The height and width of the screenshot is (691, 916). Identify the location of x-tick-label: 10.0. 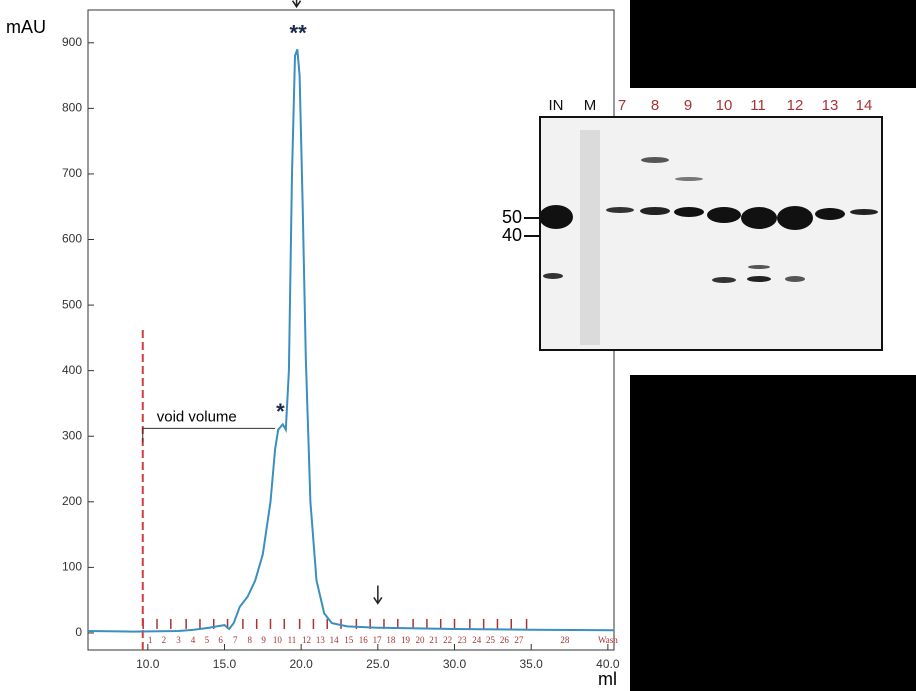
(148, 664).